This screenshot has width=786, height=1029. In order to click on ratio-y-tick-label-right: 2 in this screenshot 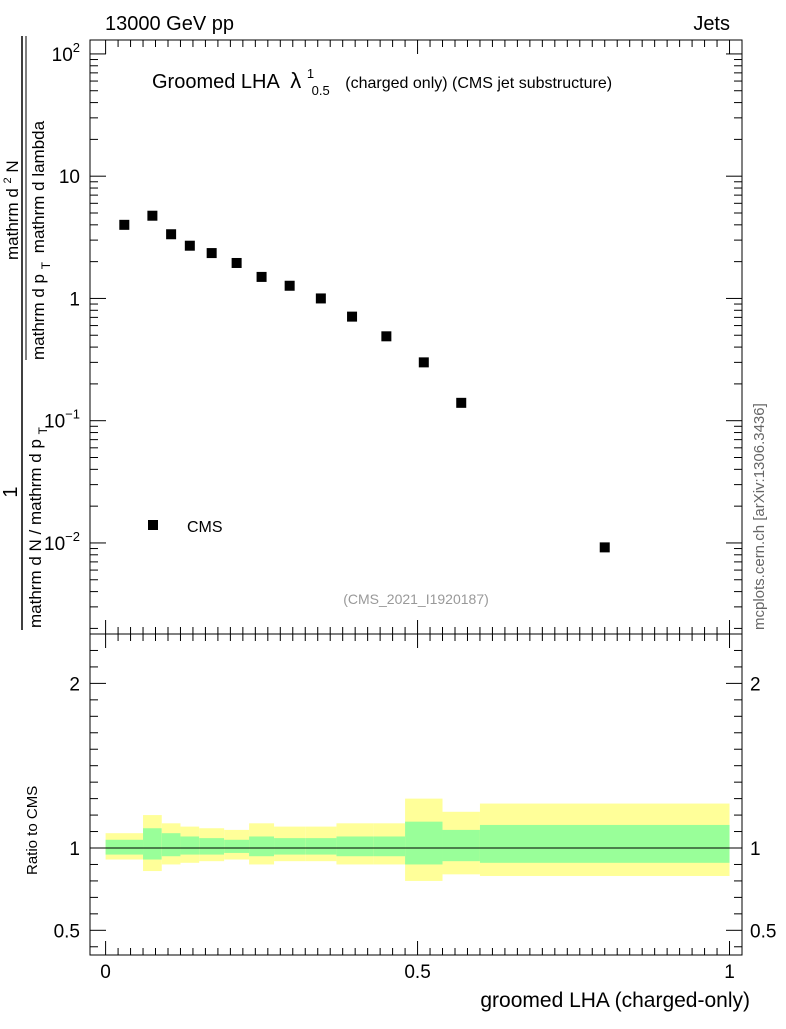, I will do `click(755, 684)`.